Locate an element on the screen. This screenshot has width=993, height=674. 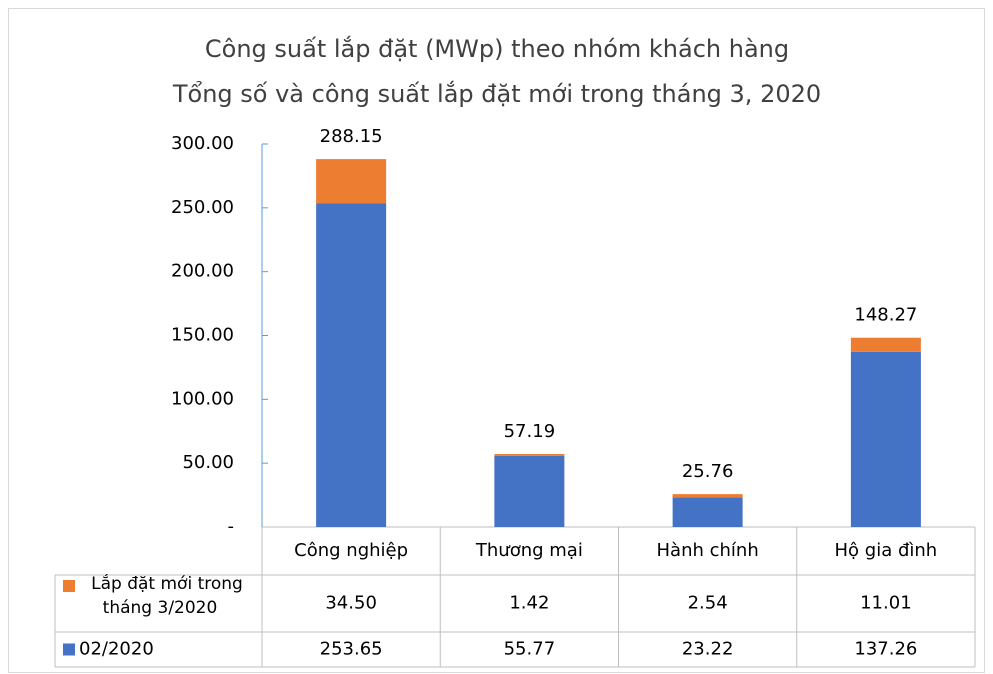
y-tick-label: 250.00 is located at coordinates (202, 207).